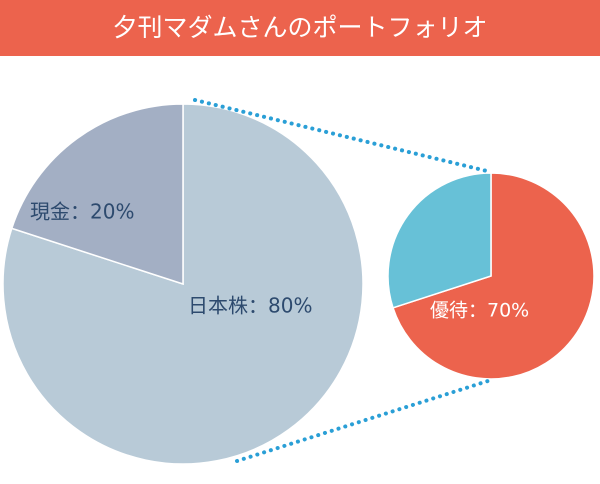  Describe the element at coordinates (250, 306) in the screenshot. I see `data-label: 日本株：80%` at that location.